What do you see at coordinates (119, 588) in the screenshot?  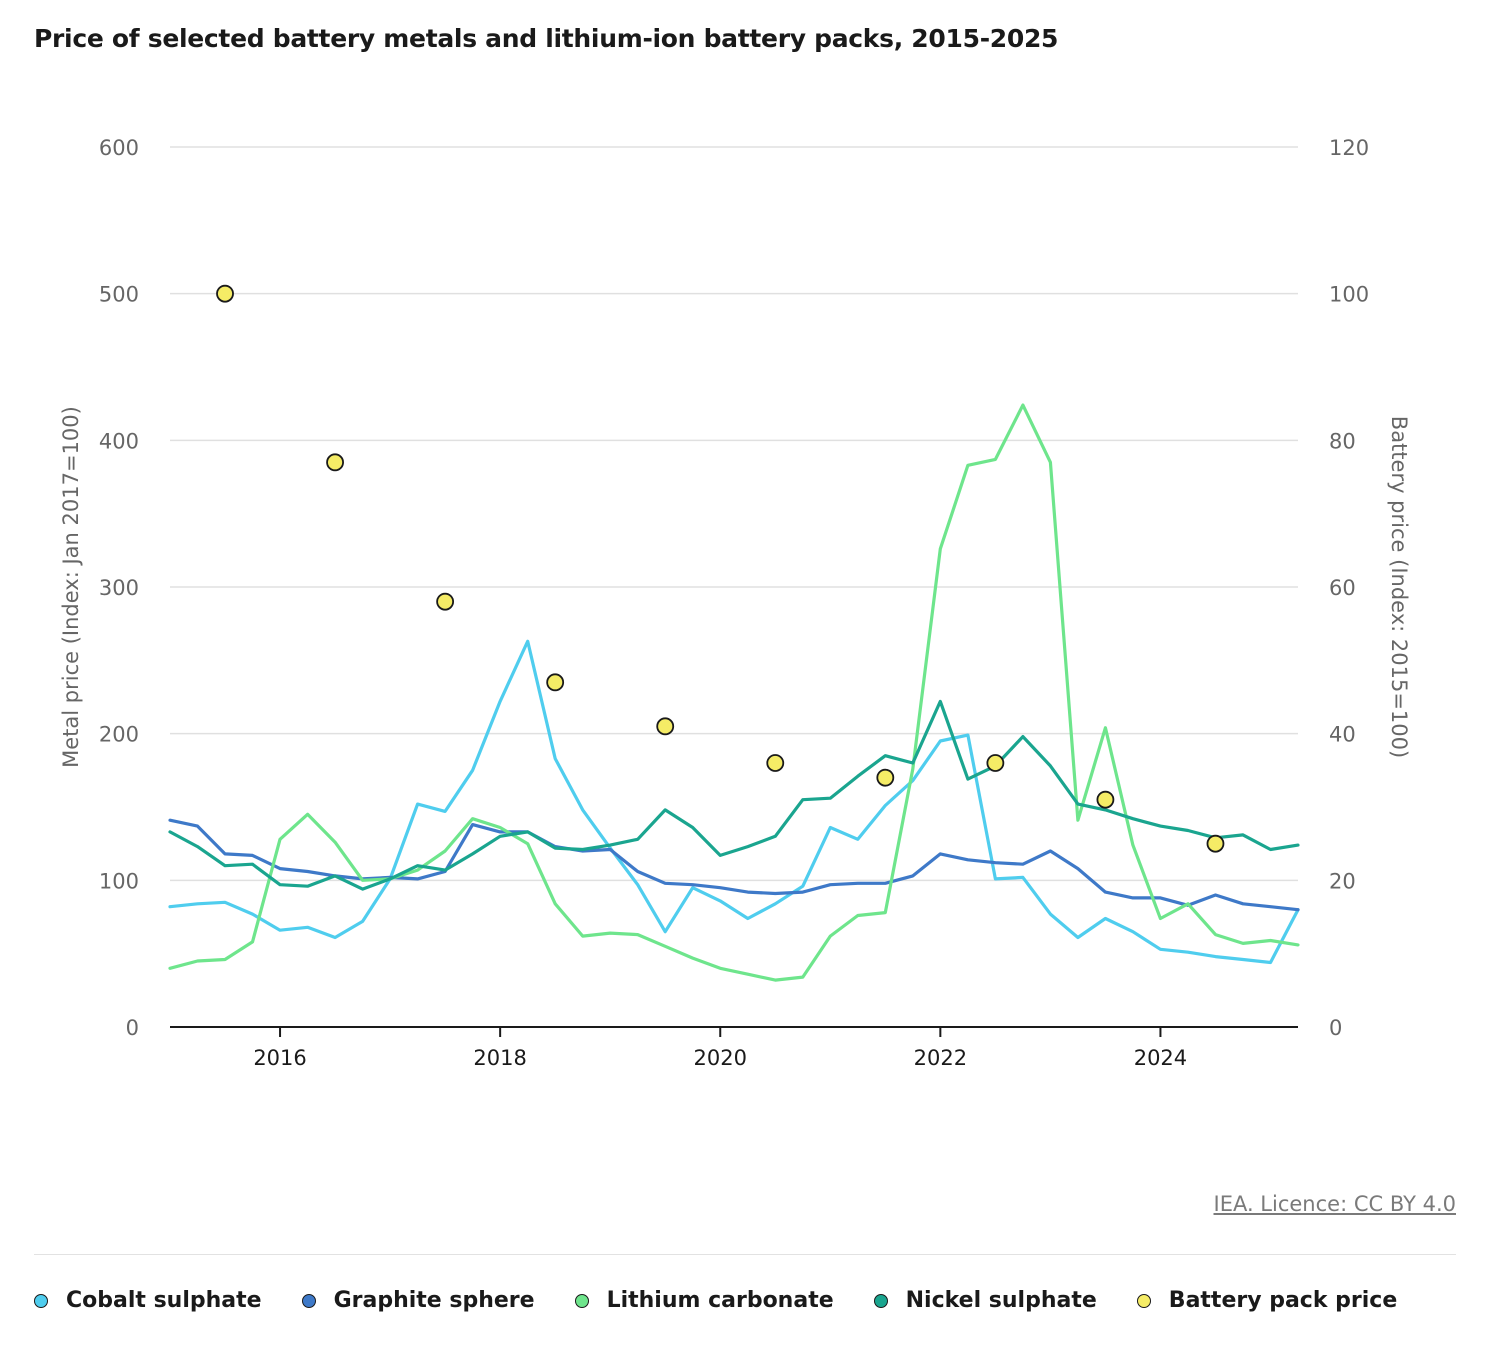 I see `y-tick-label: 300` at bounding box center [119, 588].